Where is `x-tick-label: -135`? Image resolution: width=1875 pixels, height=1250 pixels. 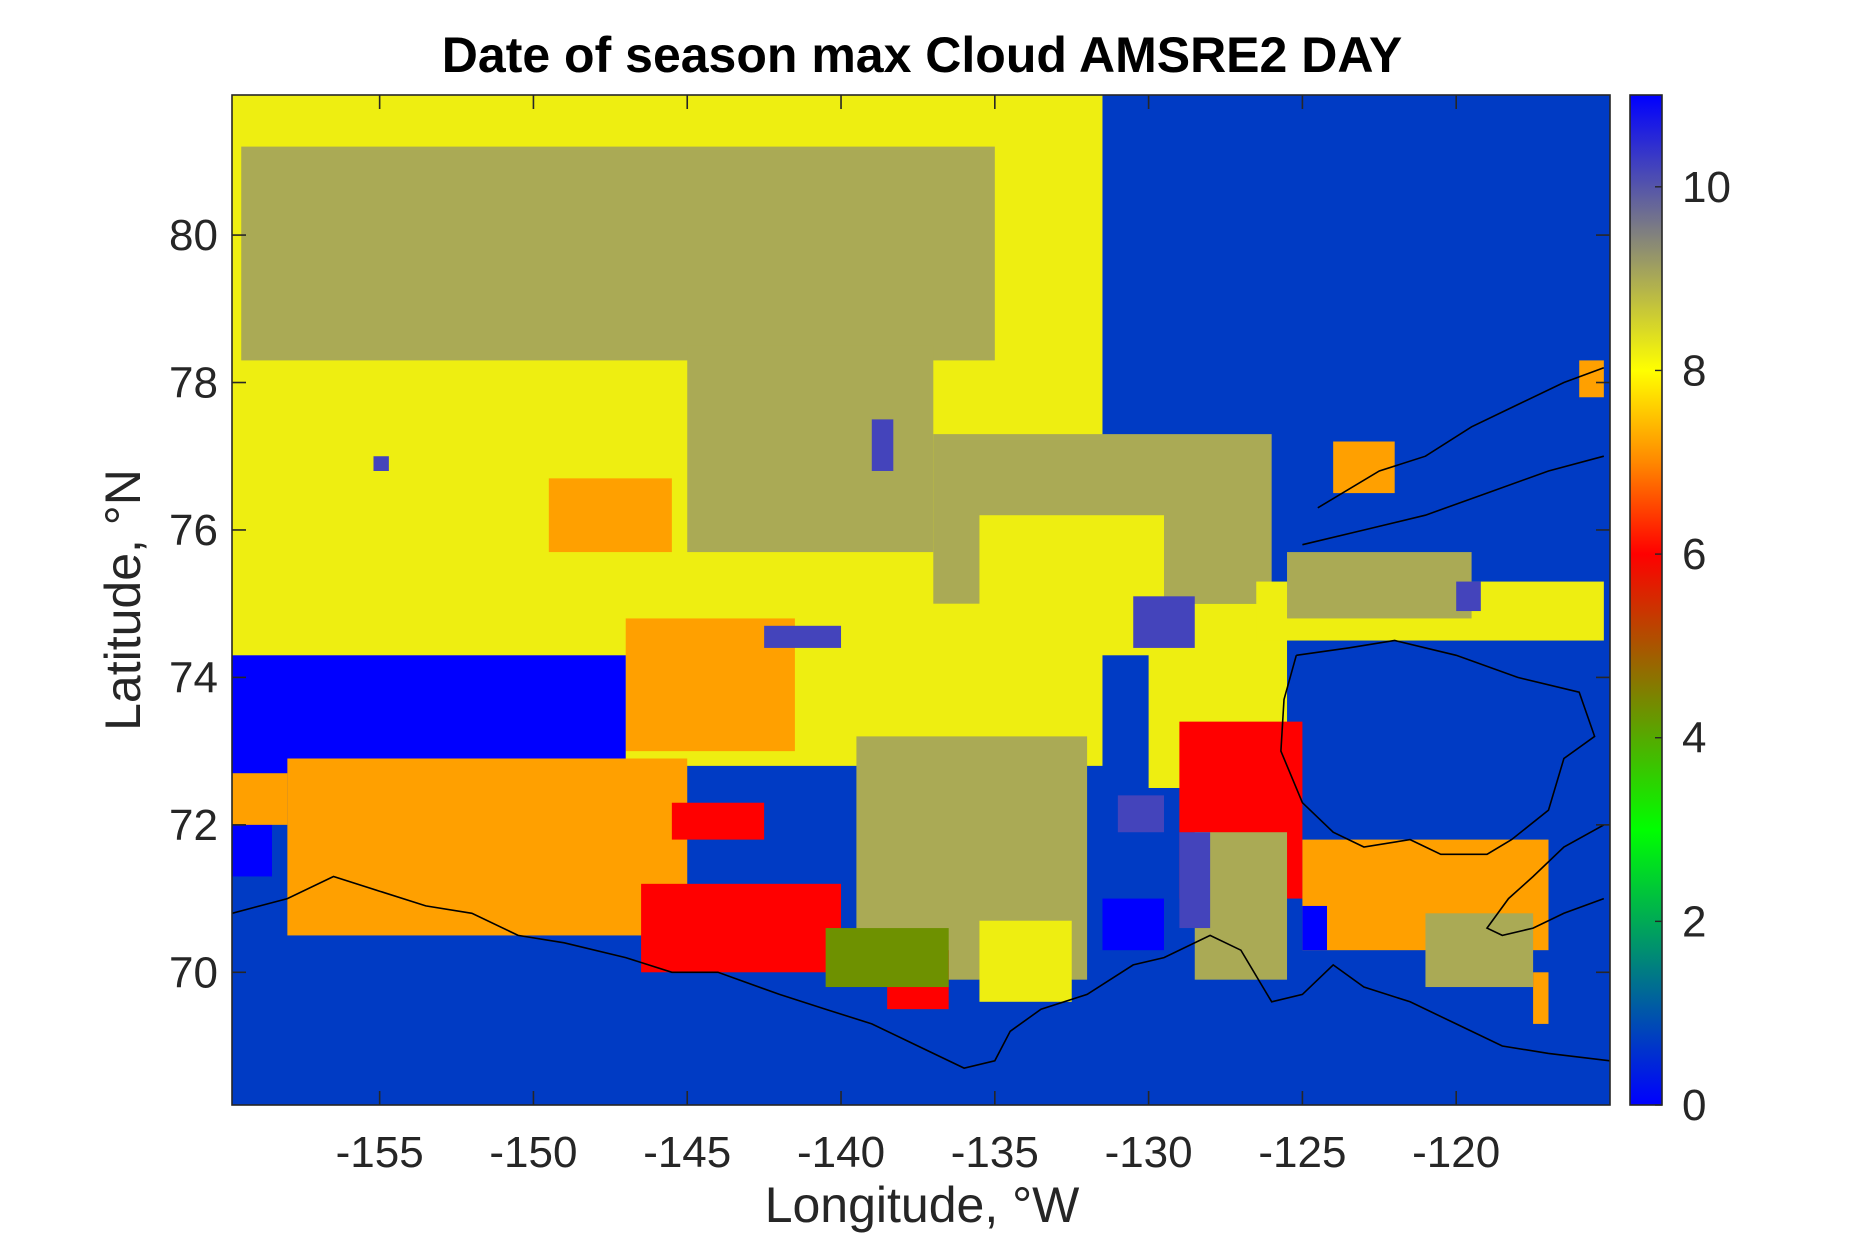
x-tick-label: -135 is located at coordinates (995, 1152).